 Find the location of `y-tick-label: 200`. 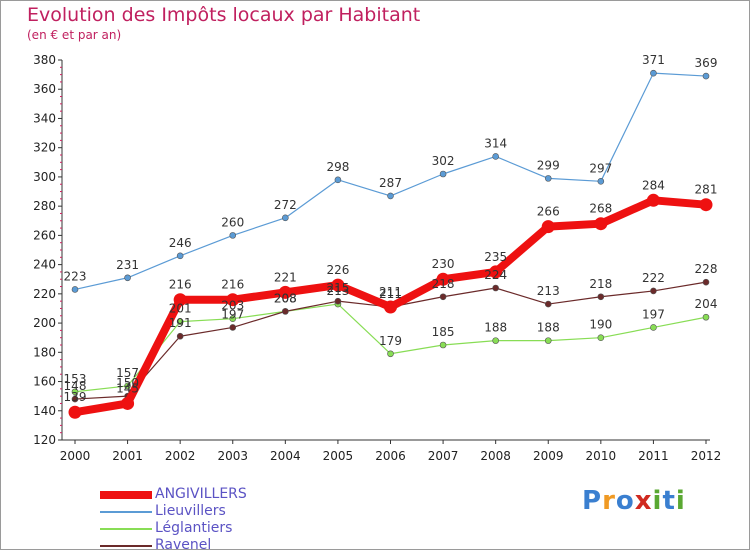

y-tick-label: 200 is located at coordinates (44, 323).